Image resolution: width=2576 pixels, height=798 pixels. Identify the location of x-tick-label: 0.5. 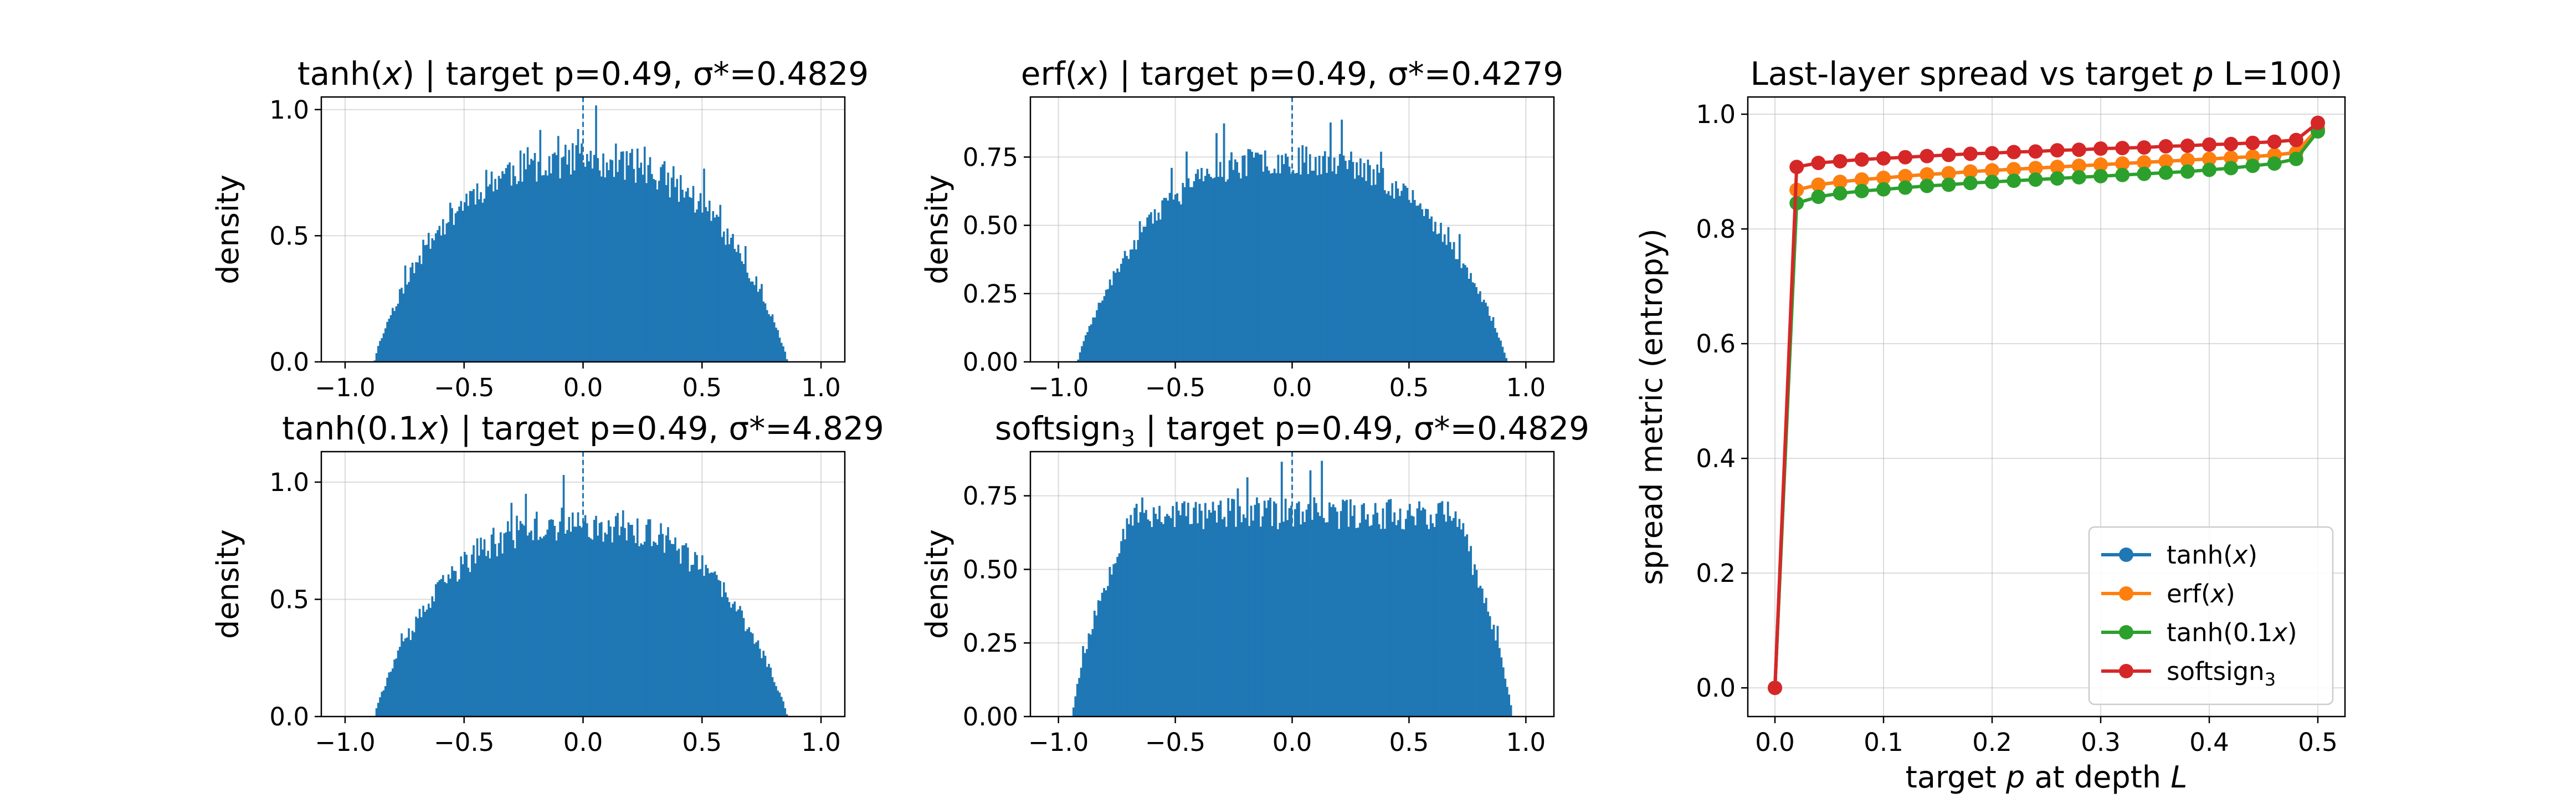
(1409, 387).